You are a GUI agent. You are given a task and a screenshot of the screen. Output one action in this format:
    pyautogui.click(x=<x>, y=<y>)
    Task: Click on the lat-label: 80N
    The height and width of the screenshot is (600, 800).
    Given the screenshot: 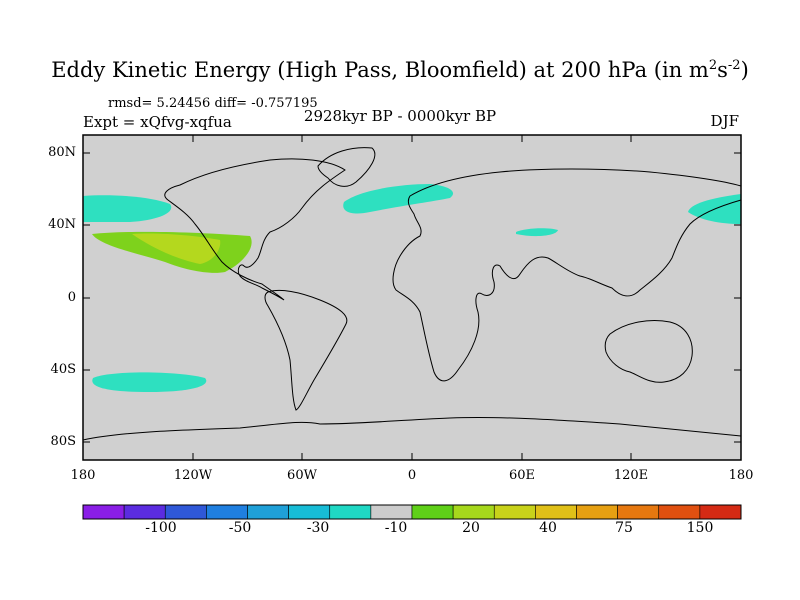 What is the action you would take?
    pyautogui.click(x=62, y=152)
    